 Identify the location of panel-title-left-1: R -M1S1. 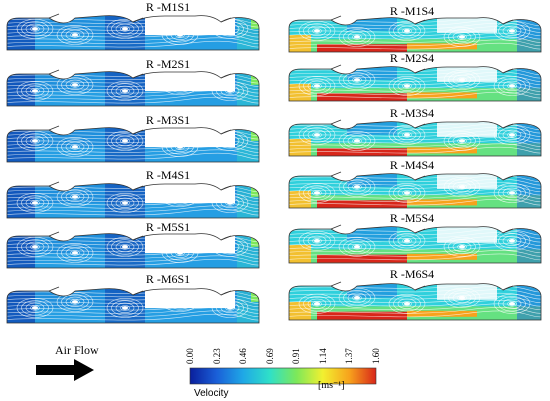
(168, 7).